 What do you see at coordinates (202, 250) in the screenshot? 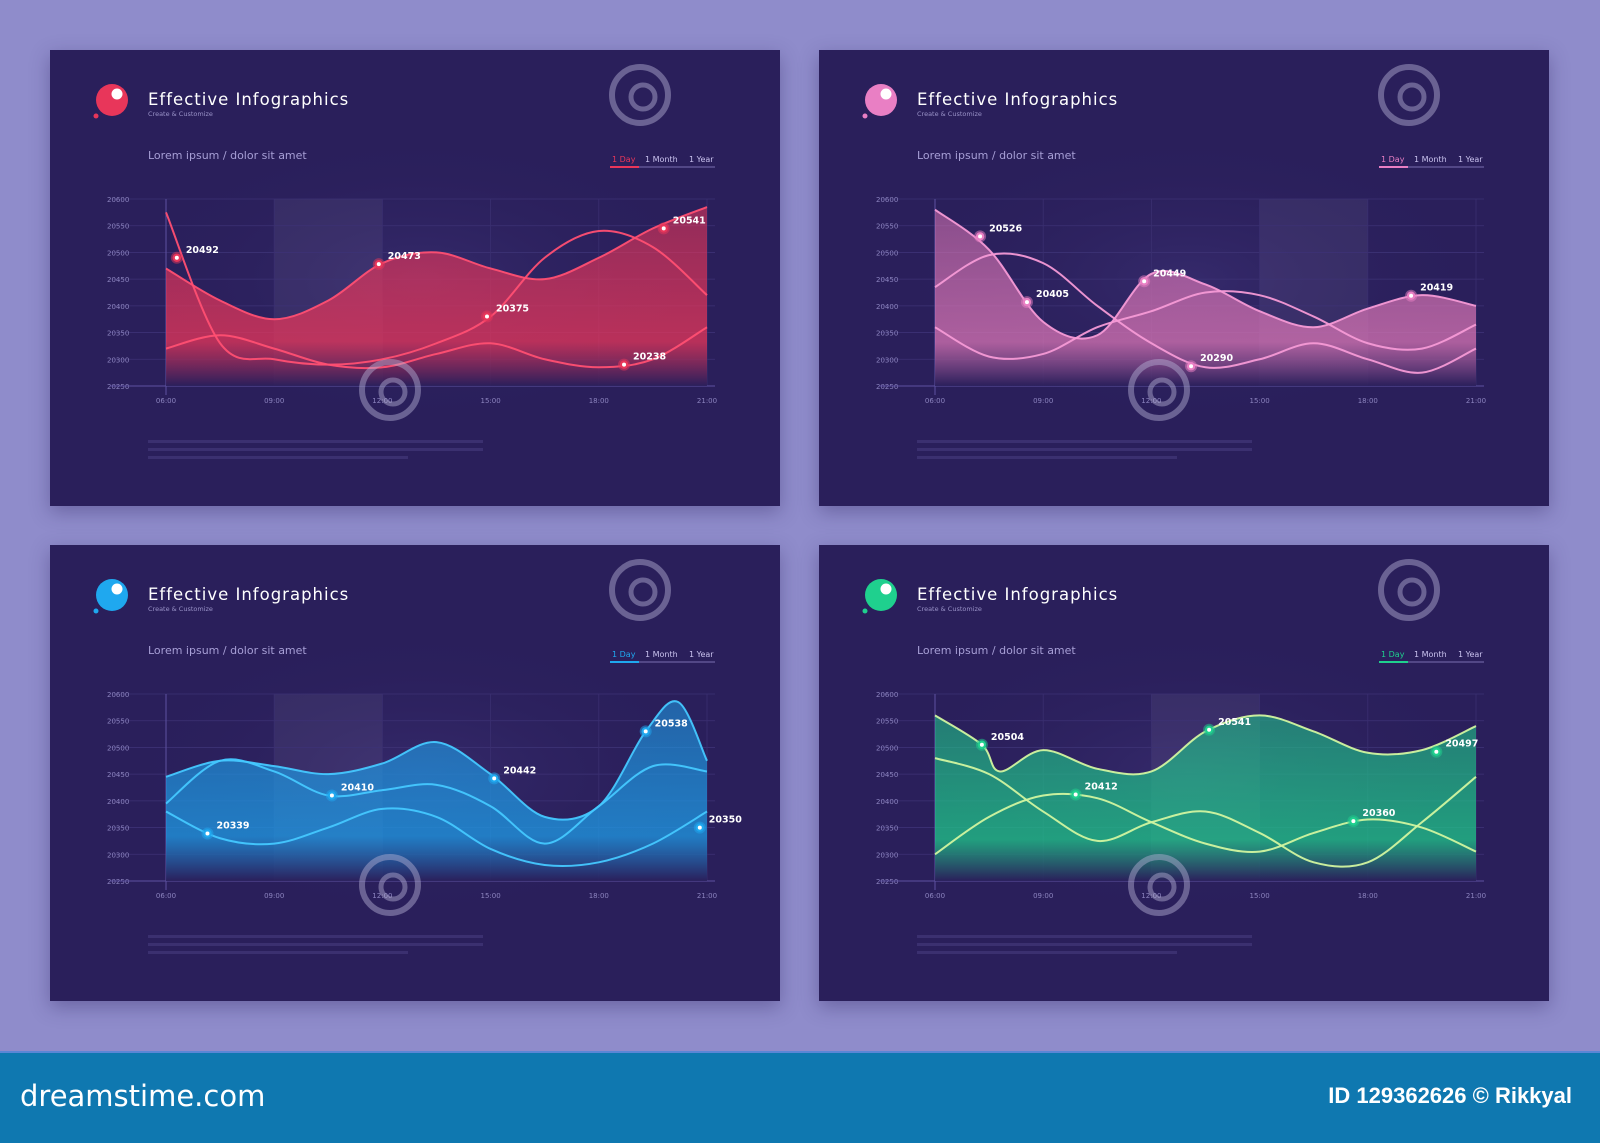
I see `data-label: 20492` at bounding box center [202, 250].